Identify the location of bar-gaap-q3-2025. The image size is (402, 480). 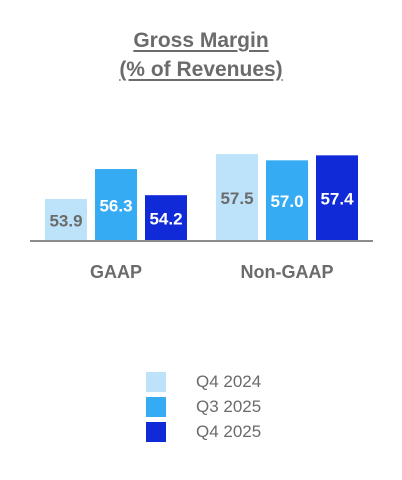
(116, 204).